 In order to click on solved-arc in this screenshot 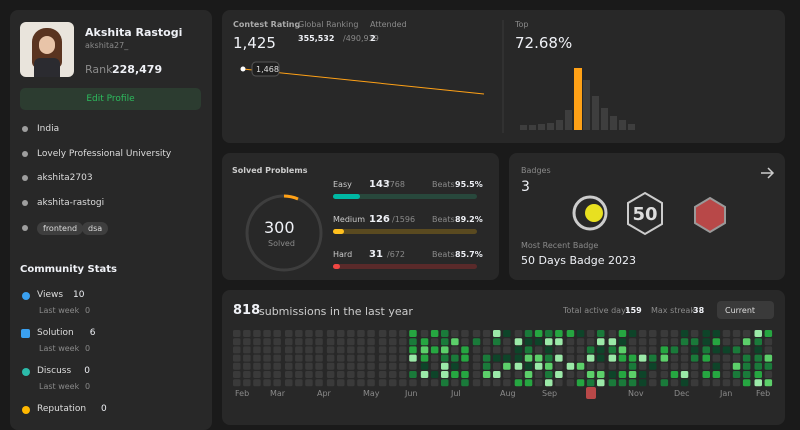, I will do `click(291, 197)`.